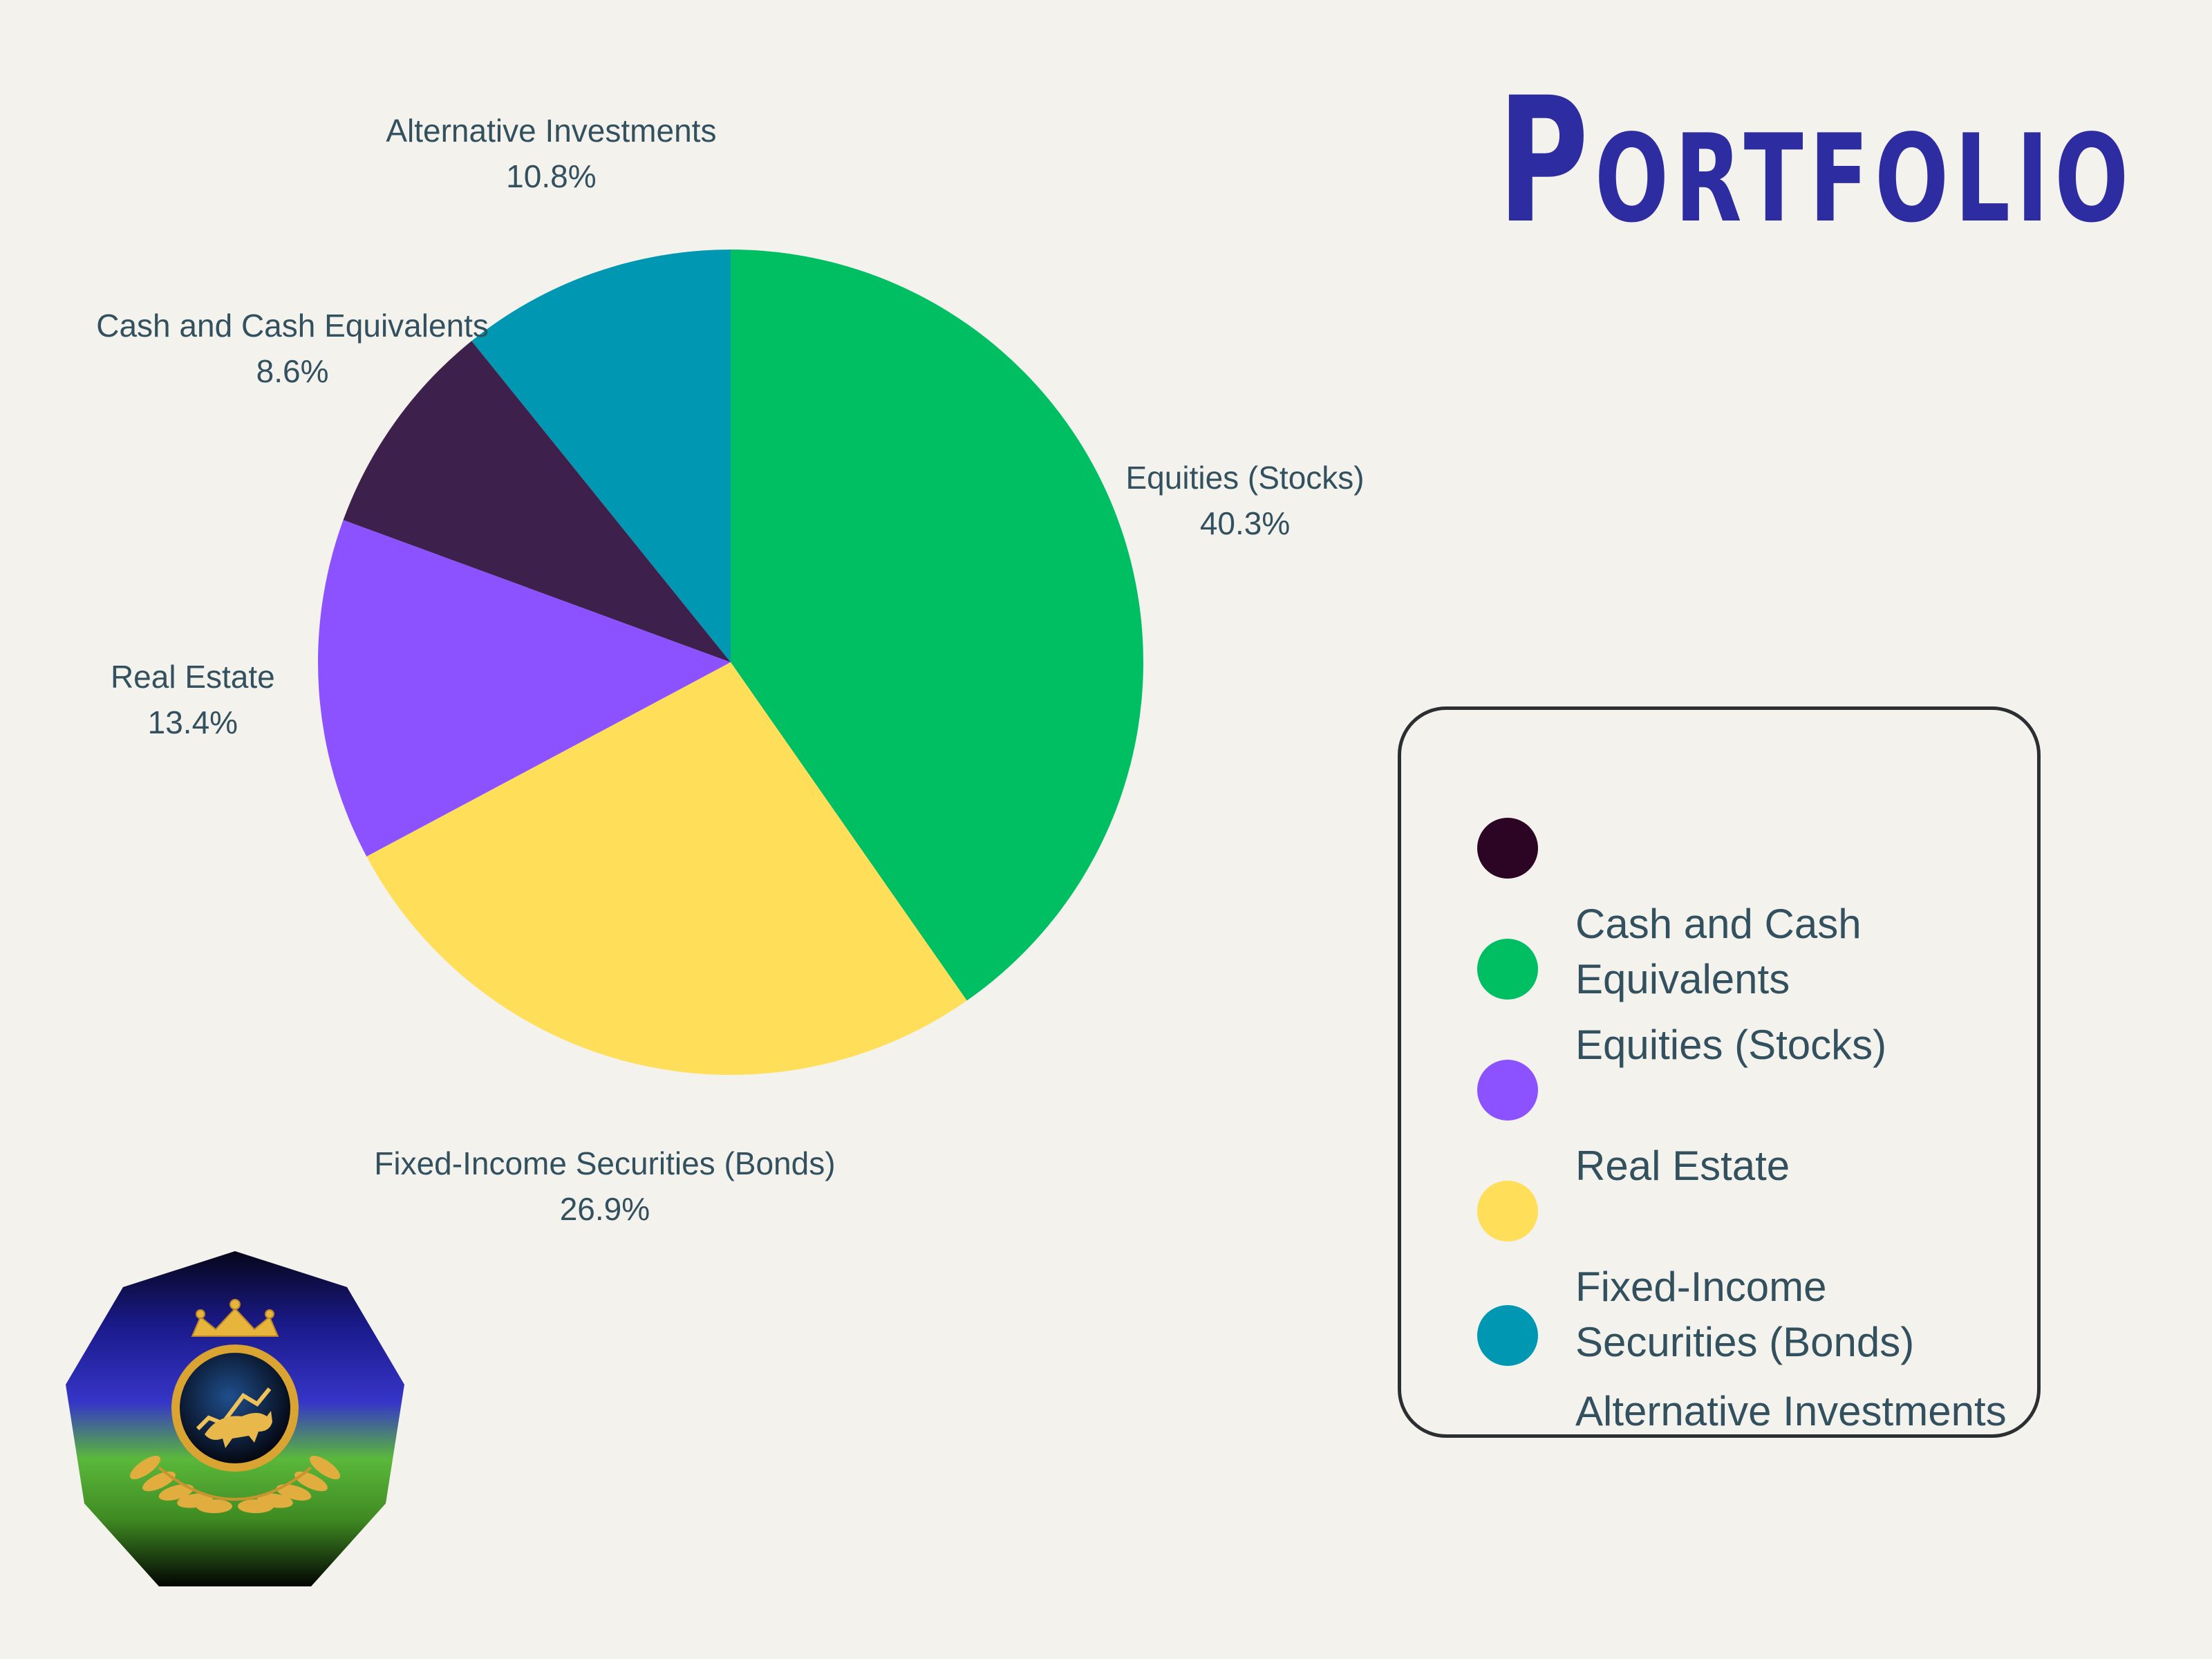 The width and height of the screenshot is (2212, 1659). Describe the element at coordinates (605, 1163) in the screenshot. I see `slice-label-name: Fixed-Income Securities (Bonds)` at that location.